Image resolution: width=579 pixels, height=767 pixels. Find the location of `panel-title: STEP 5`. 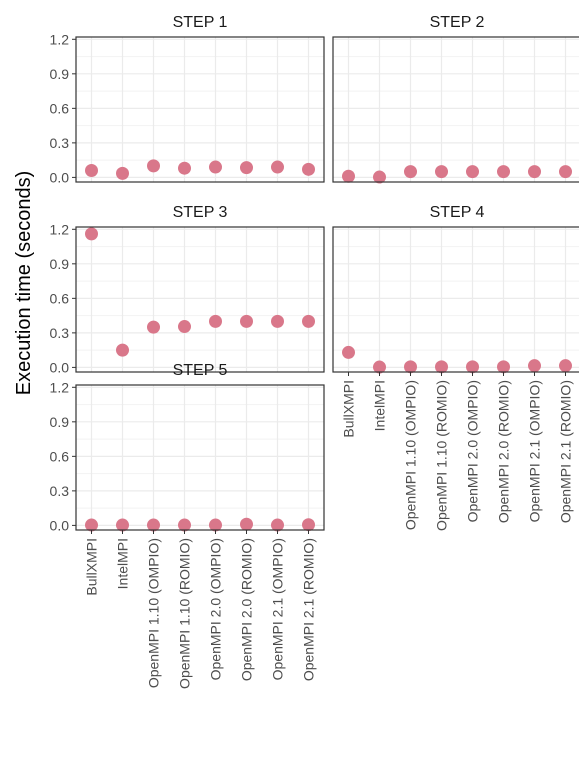

panel-title: STEP 5 is located at coordinates (200, 370).